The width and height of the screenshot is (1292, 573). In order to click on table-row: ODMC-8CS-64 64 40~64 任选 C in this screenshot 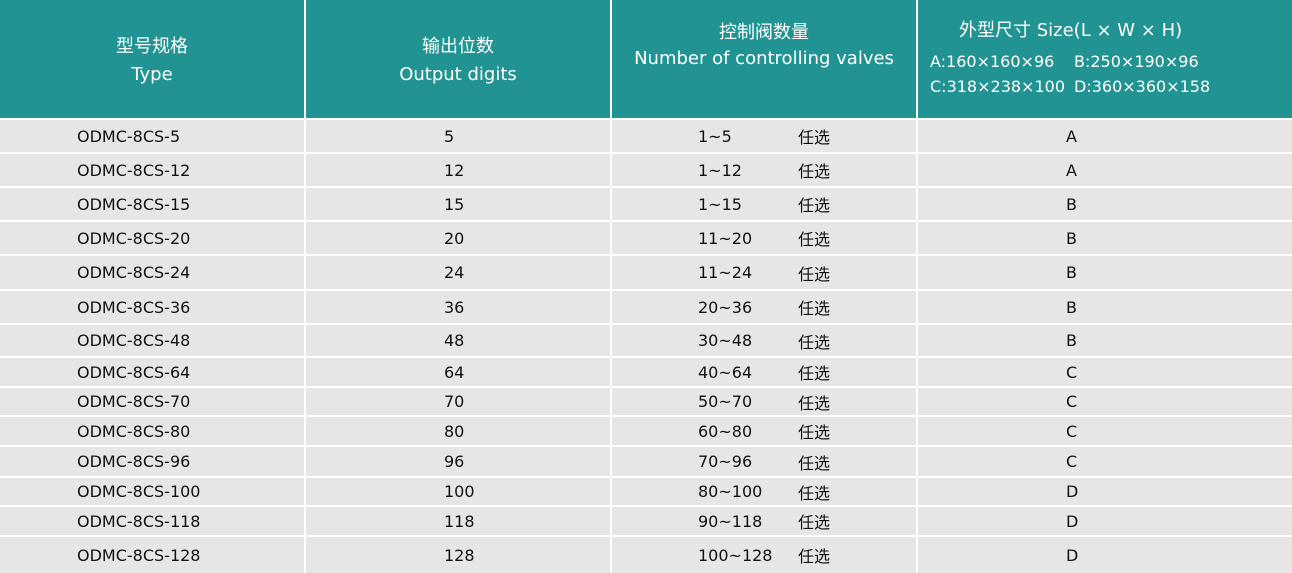, I will do `click(646, 372)`.